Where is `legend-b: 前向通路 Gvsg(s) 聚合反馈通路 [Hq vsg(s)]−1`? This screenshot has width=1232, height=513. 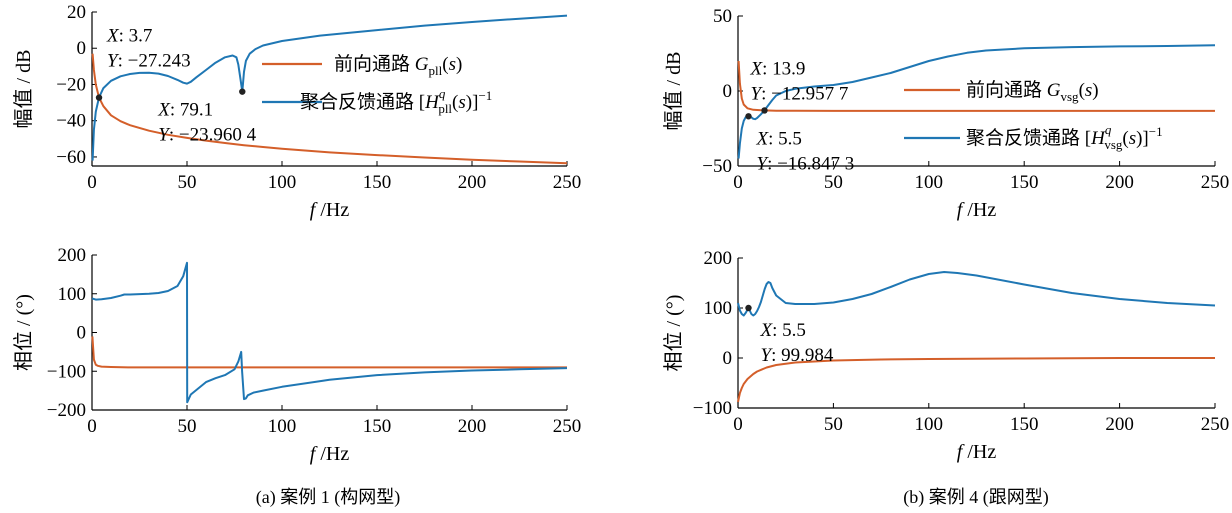
legend-b: 前向通路 Gvsg(s) 聚合反馈通路 [Hq vsg(s)]−1 is located at coordinates (1033, 115).